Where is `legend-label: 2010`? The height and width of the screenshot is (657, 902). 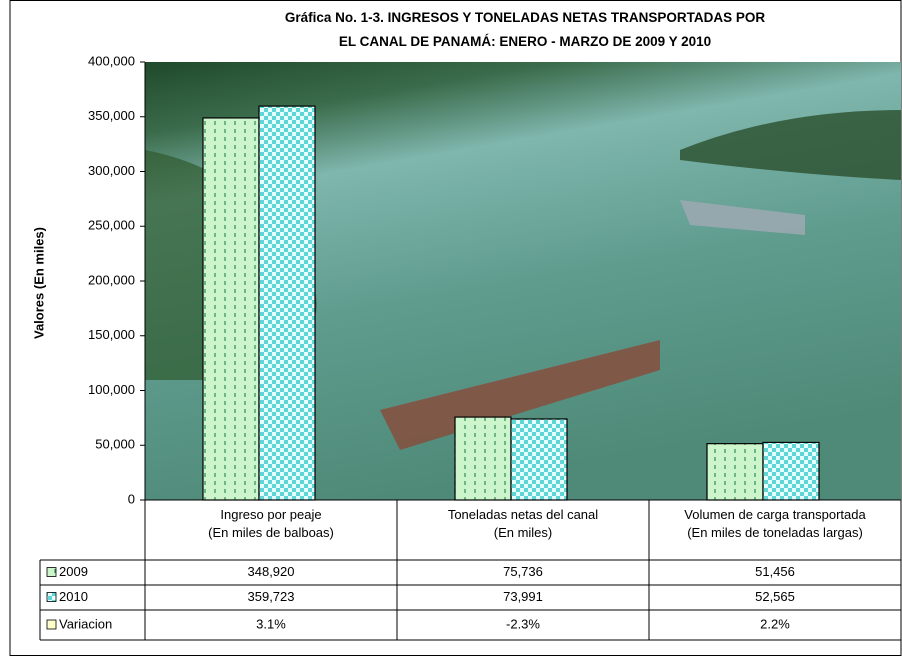 legend-label: 2010 is located at coordinates (73, 596).